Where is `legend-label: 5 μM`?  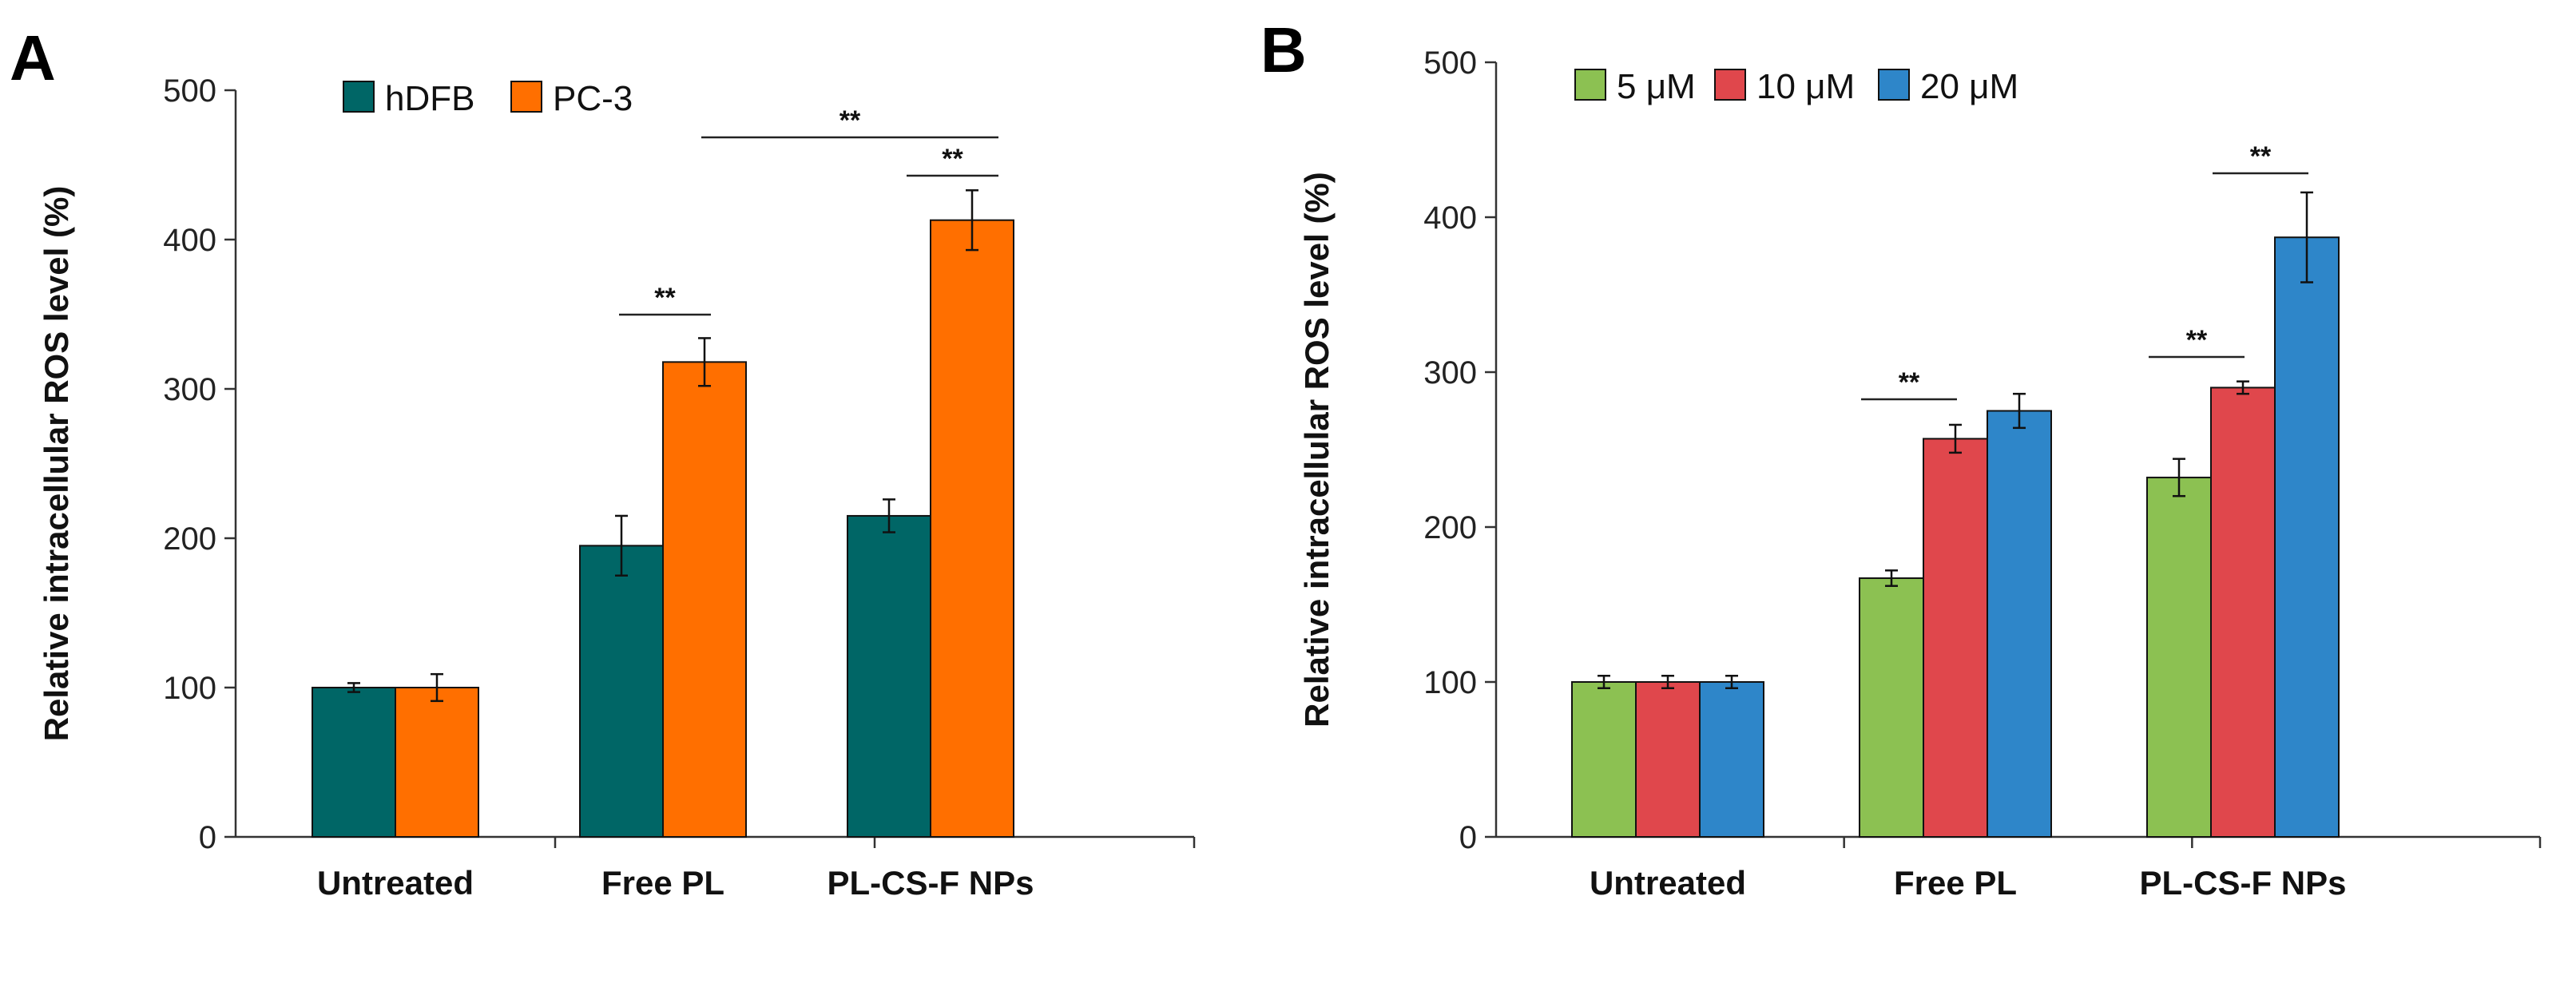
legend-label: 5 μM is located at coordinates (1656, 86).